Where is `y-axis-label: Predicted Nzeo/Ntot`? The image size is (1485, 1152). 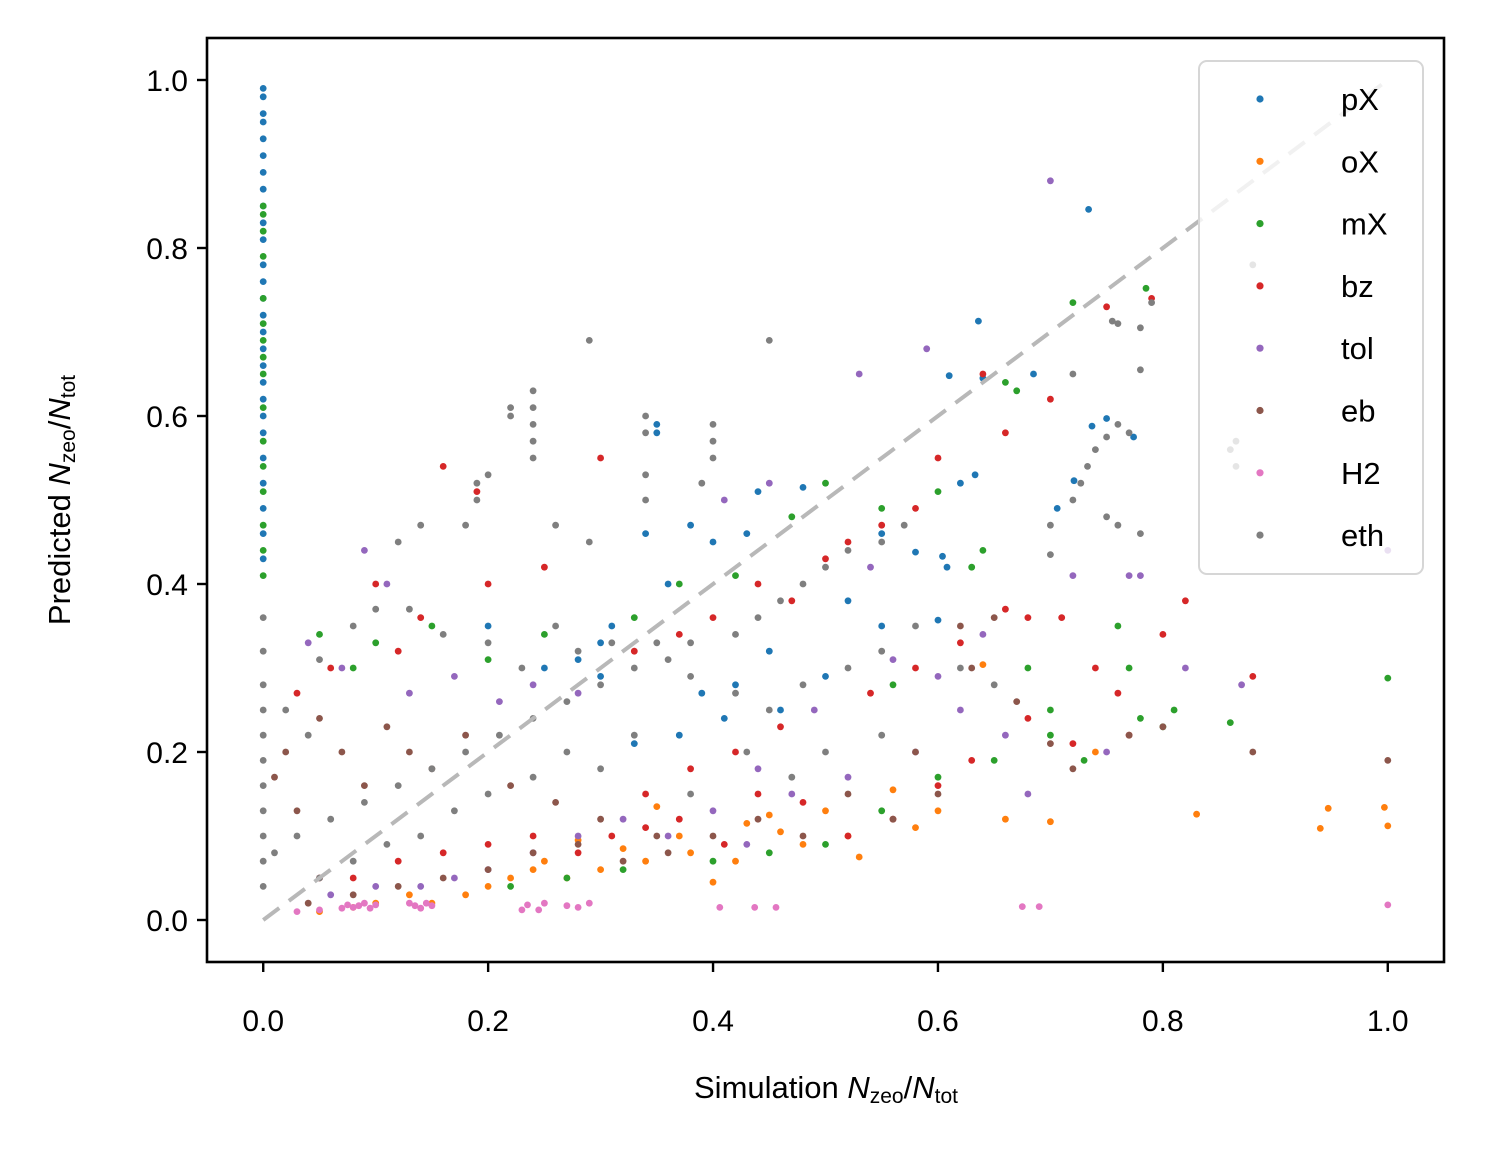 y-axis-label: Predicted Nzeo/Ntot is located at coordinates (61, 500).